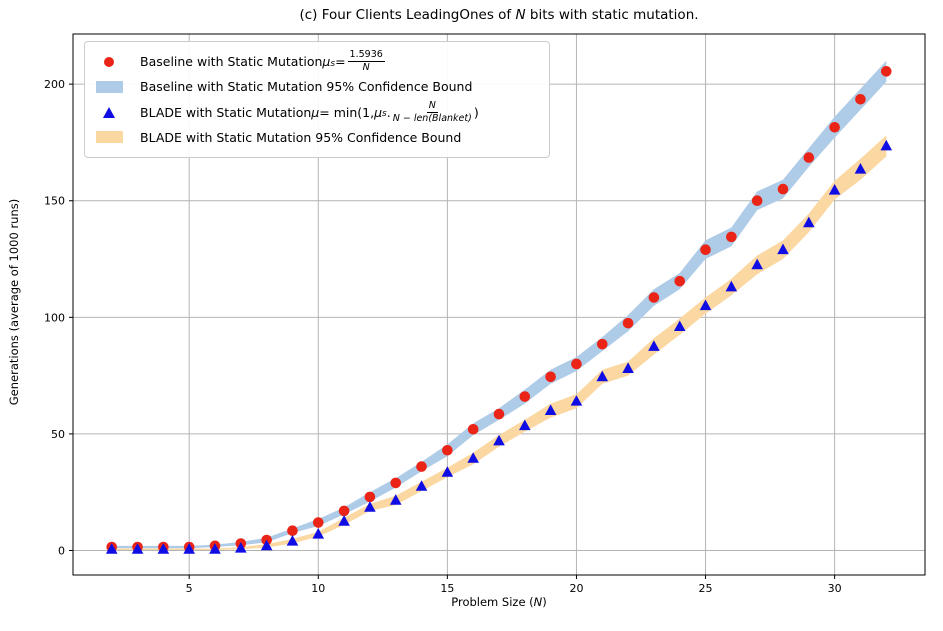 The width and height of the screenshot is (943, 631). What do you see at coordinates (54, 201) in the screenshot?
I see `y-tick-label: 150` at bounding box center [54, 201].